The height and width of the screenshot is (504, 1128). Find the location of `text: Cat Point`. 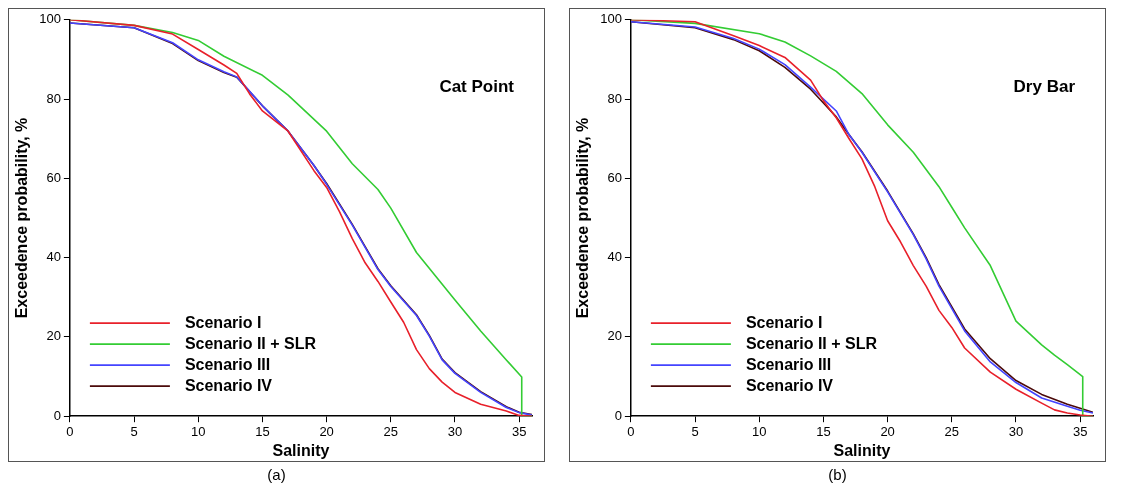

text: Cat Point is located at coordinates (477, 86).